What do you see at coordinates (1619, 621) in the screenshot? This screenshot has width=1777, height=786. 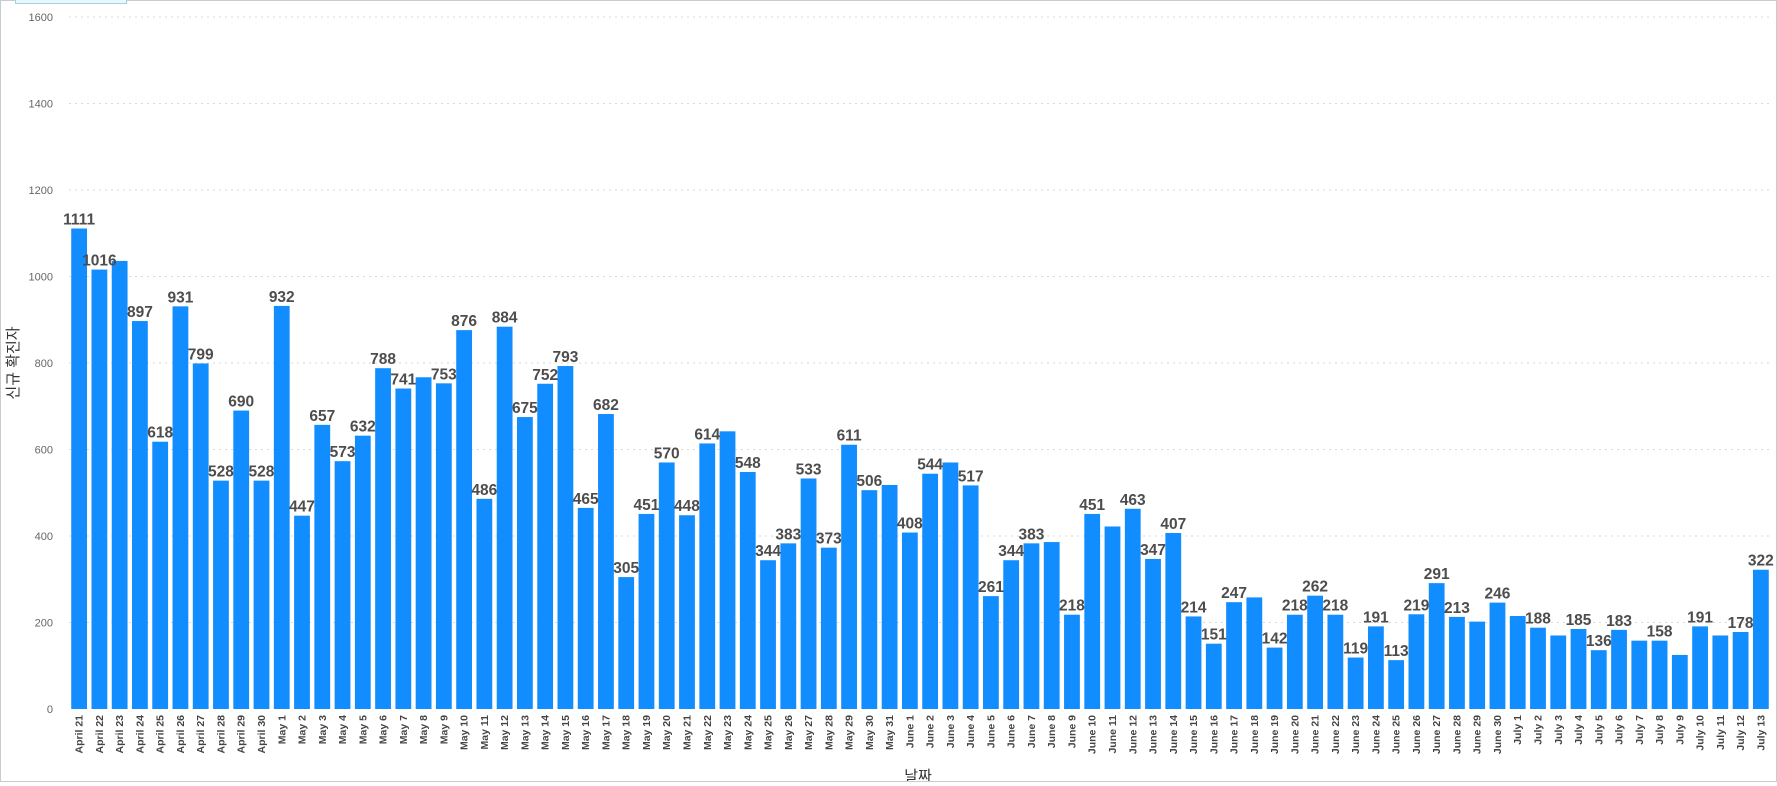 I see `data-label: 183` at bounding box center [1619, 621].